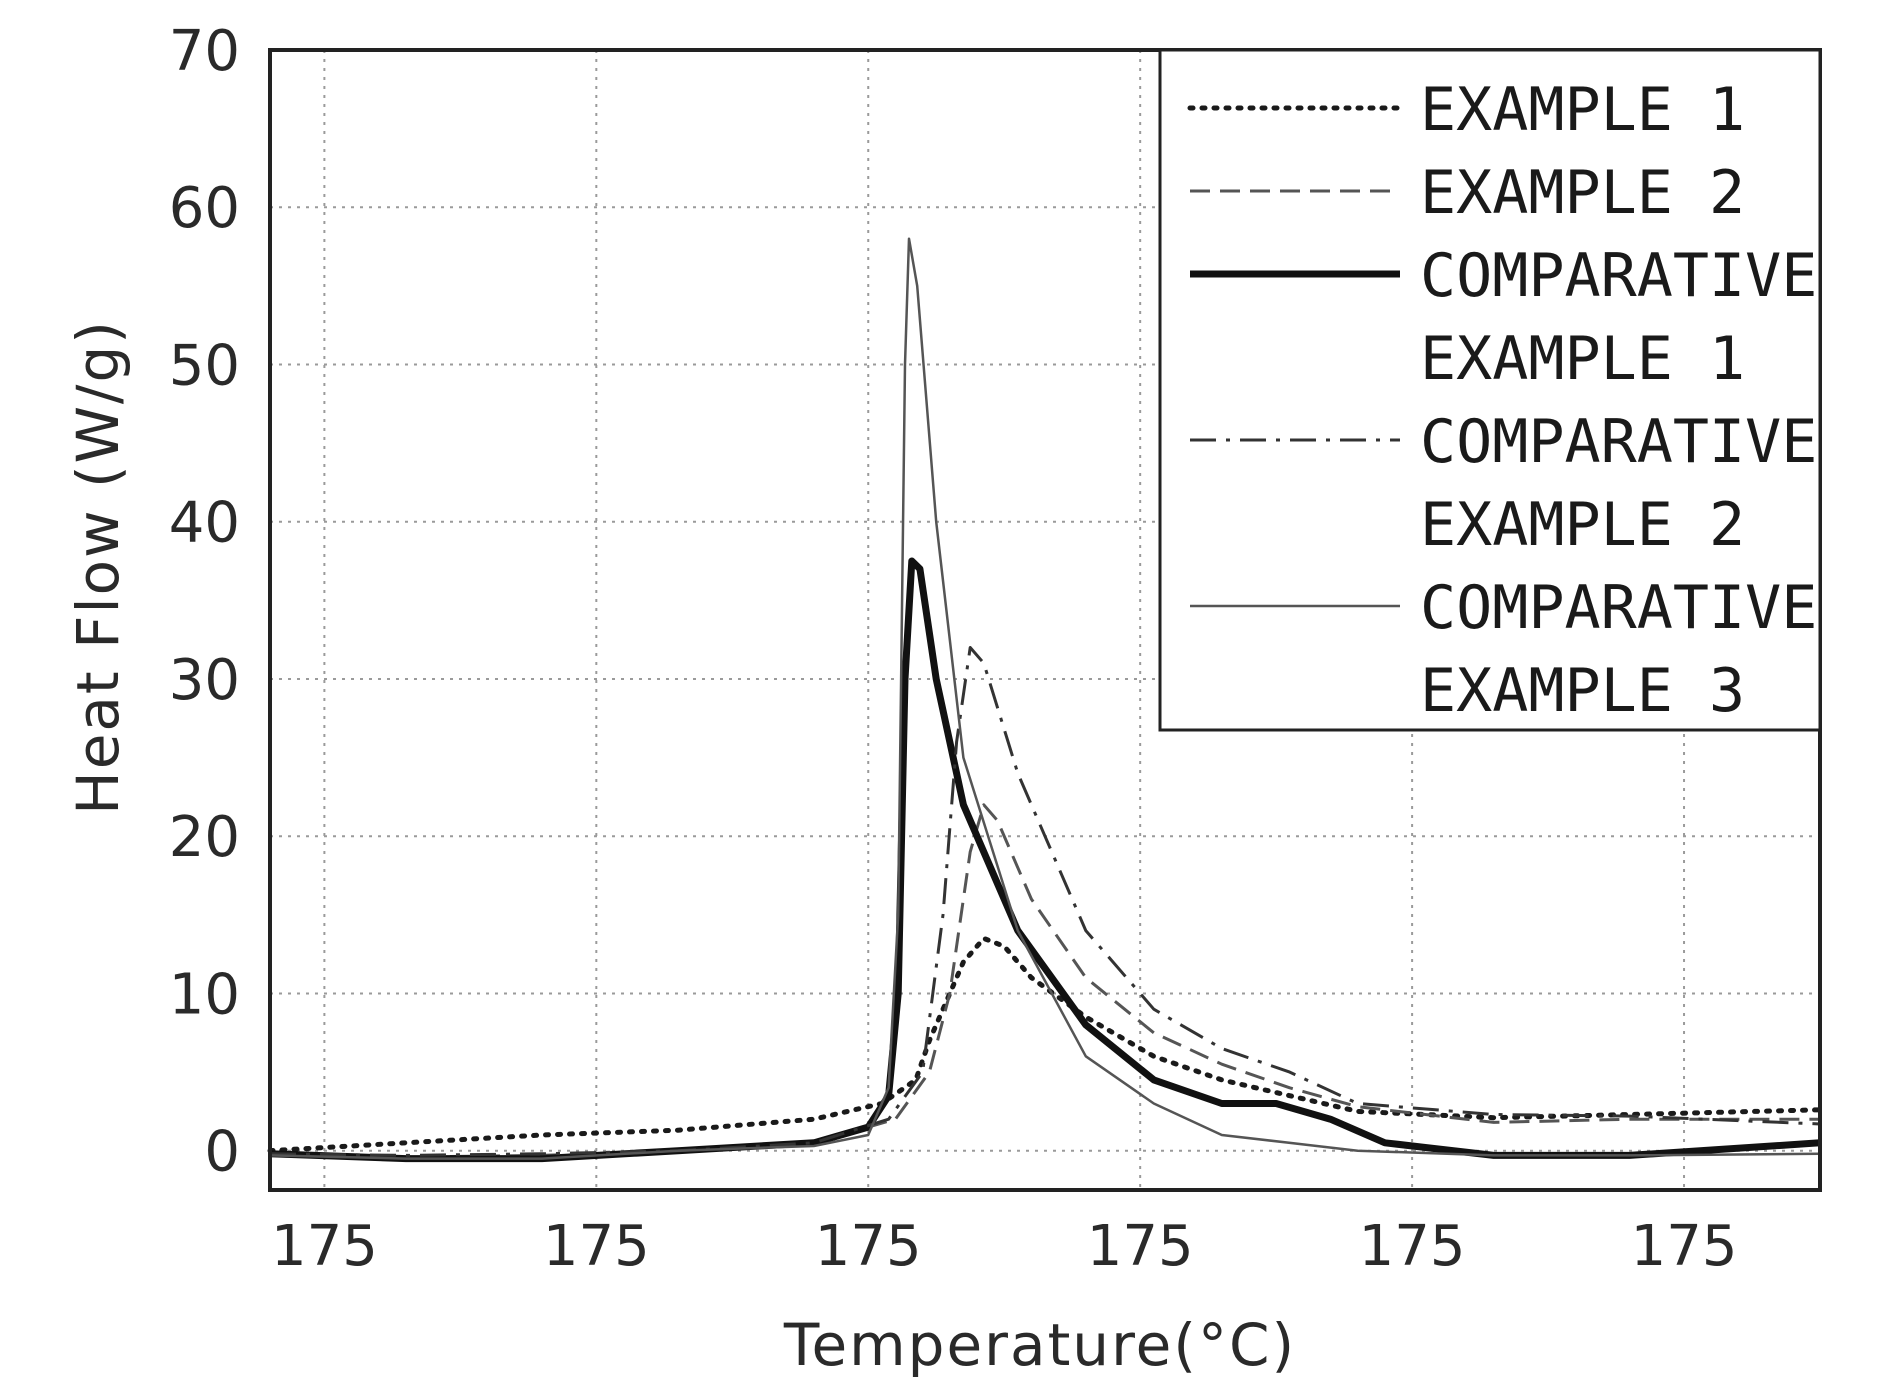 Image resolution: width=1879 pixels, height=1381 pixels. Describe the element at coordinates (204, 994) in the screenshot. I see `y-tick-label: 10` at that location.